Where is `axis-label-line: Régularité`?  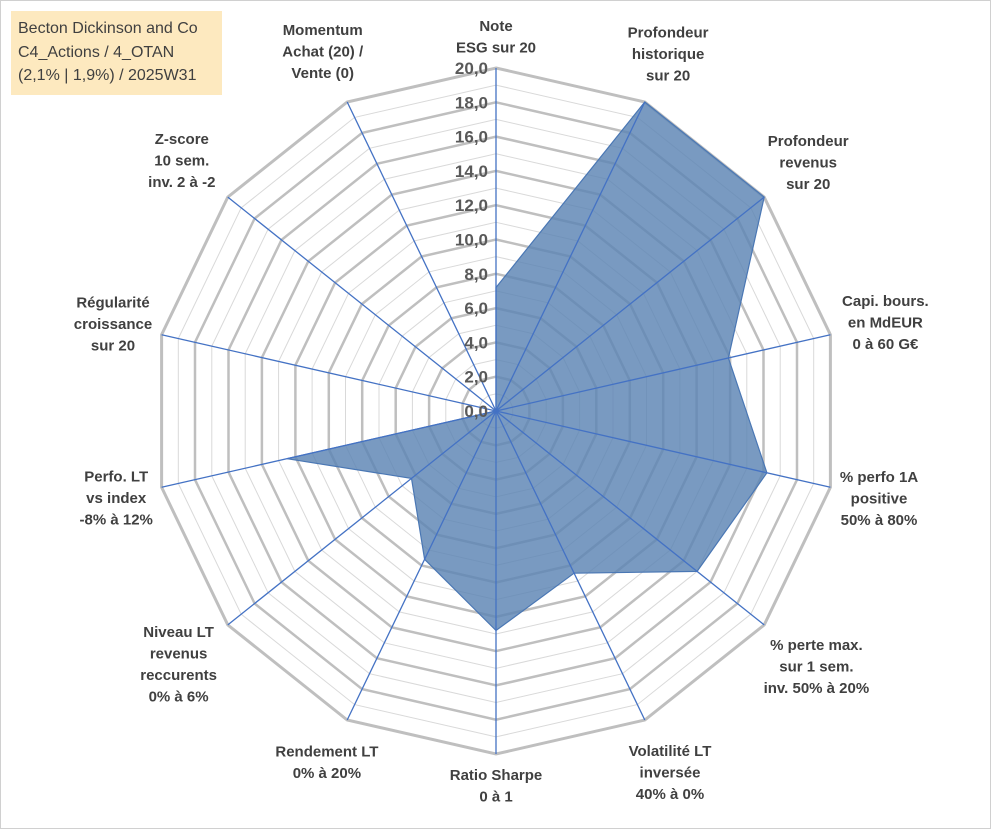 axis-label-line: Régularité is located at coordinates (112, 302).